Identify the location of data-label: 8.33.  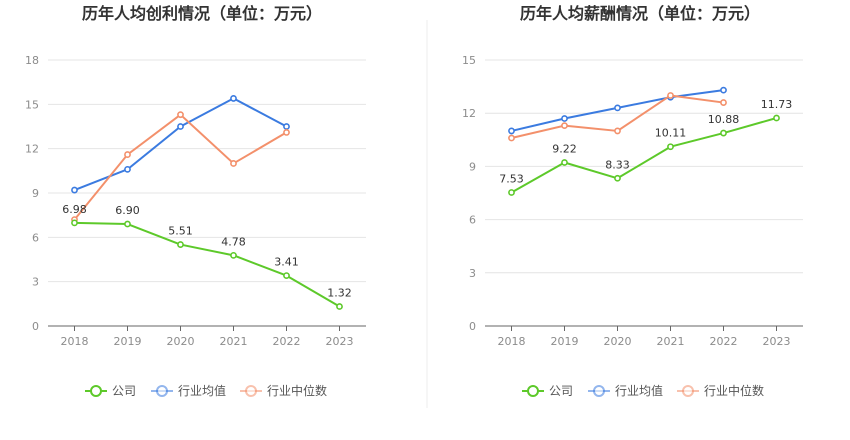
(617, 164).